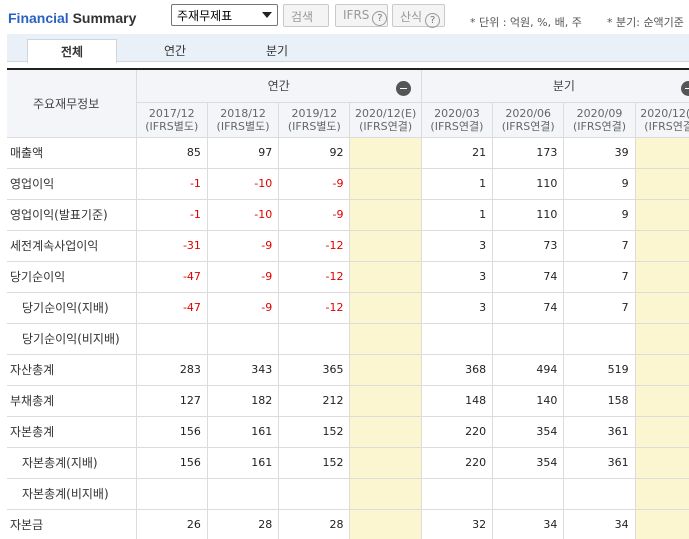 This screenshot has width=689, height=539. What do you see at coordinates (172, 524) in the screenshot?
I see `table-cell: 26` at bounding box center [172, 524].